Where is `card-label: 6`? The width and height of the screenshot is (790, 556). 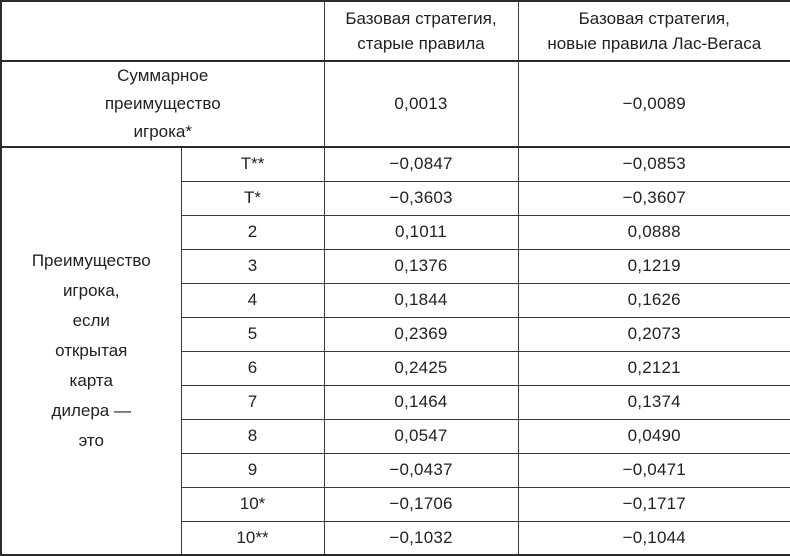
card-label: 6 is located at coordinates (252, 368).